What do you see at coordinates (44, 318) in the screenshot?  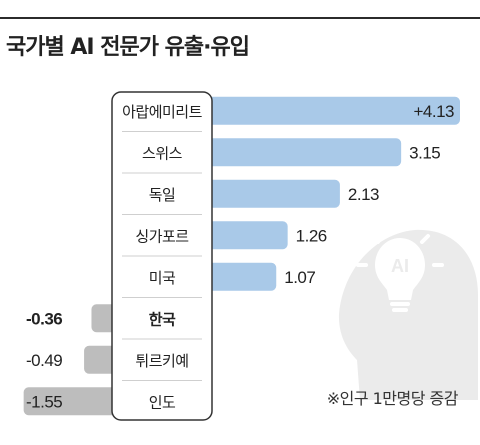 I see `value-label: -0.36` at bounding box center [44, 318].